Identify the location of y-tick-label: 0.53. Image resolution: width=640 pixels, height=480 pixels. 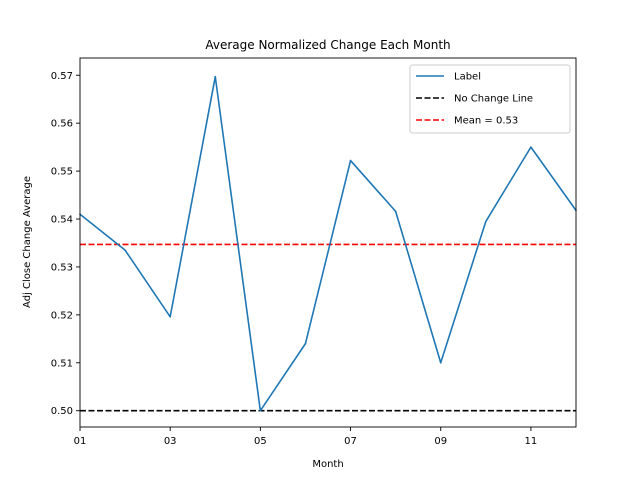
(62, 267).